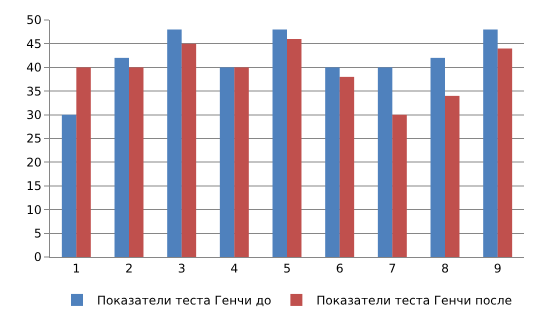 This screenshot has width=554, height=326. Describe the element at coordinates (34, 67) in the screenshot. I see `y-tick-label: 40` at that location.